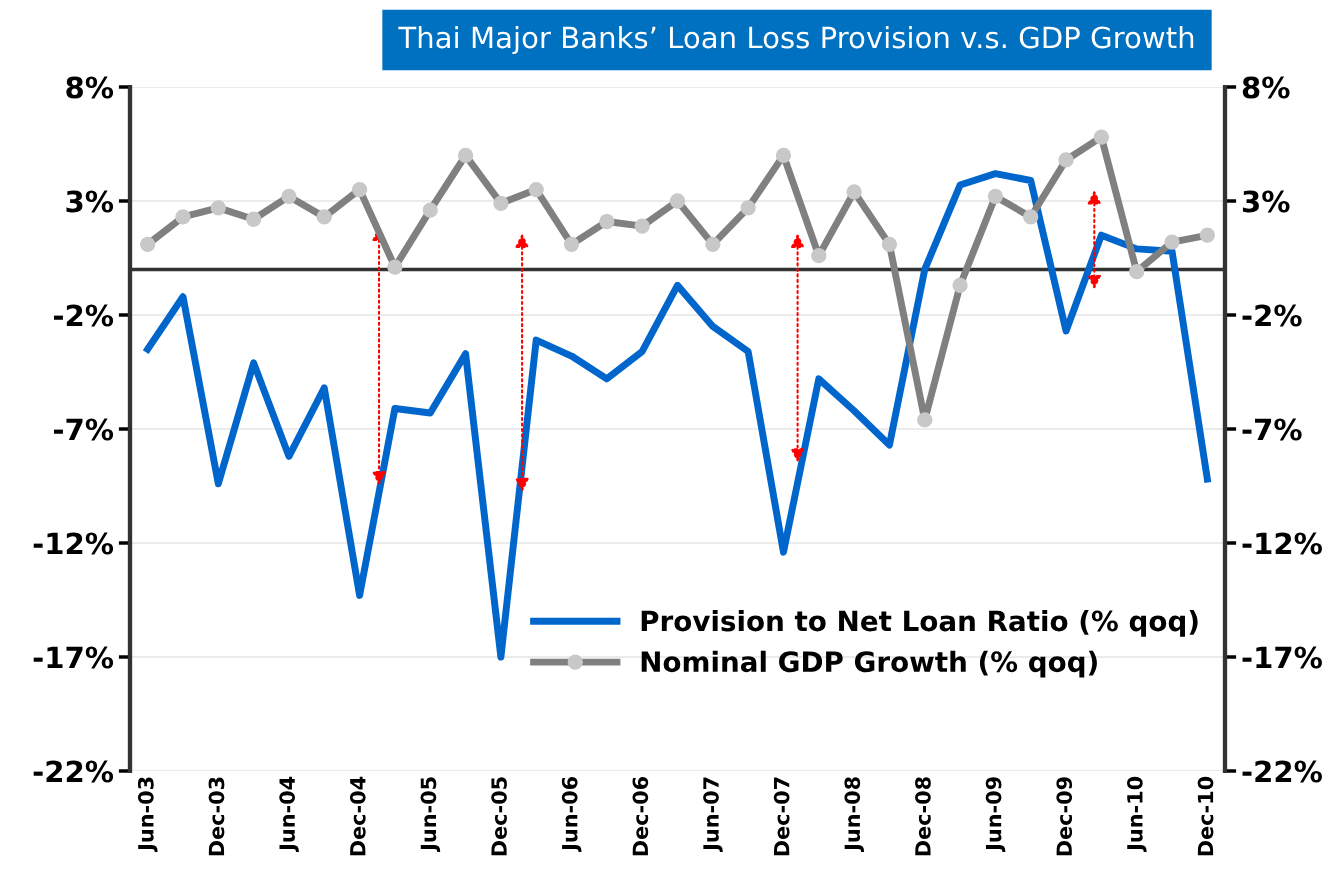 The width and height of the screenshot is (1332, 882). Describe the element at coordinates (73, 771) in the screenshot. I see `y-tick-label: -22%` at that location.